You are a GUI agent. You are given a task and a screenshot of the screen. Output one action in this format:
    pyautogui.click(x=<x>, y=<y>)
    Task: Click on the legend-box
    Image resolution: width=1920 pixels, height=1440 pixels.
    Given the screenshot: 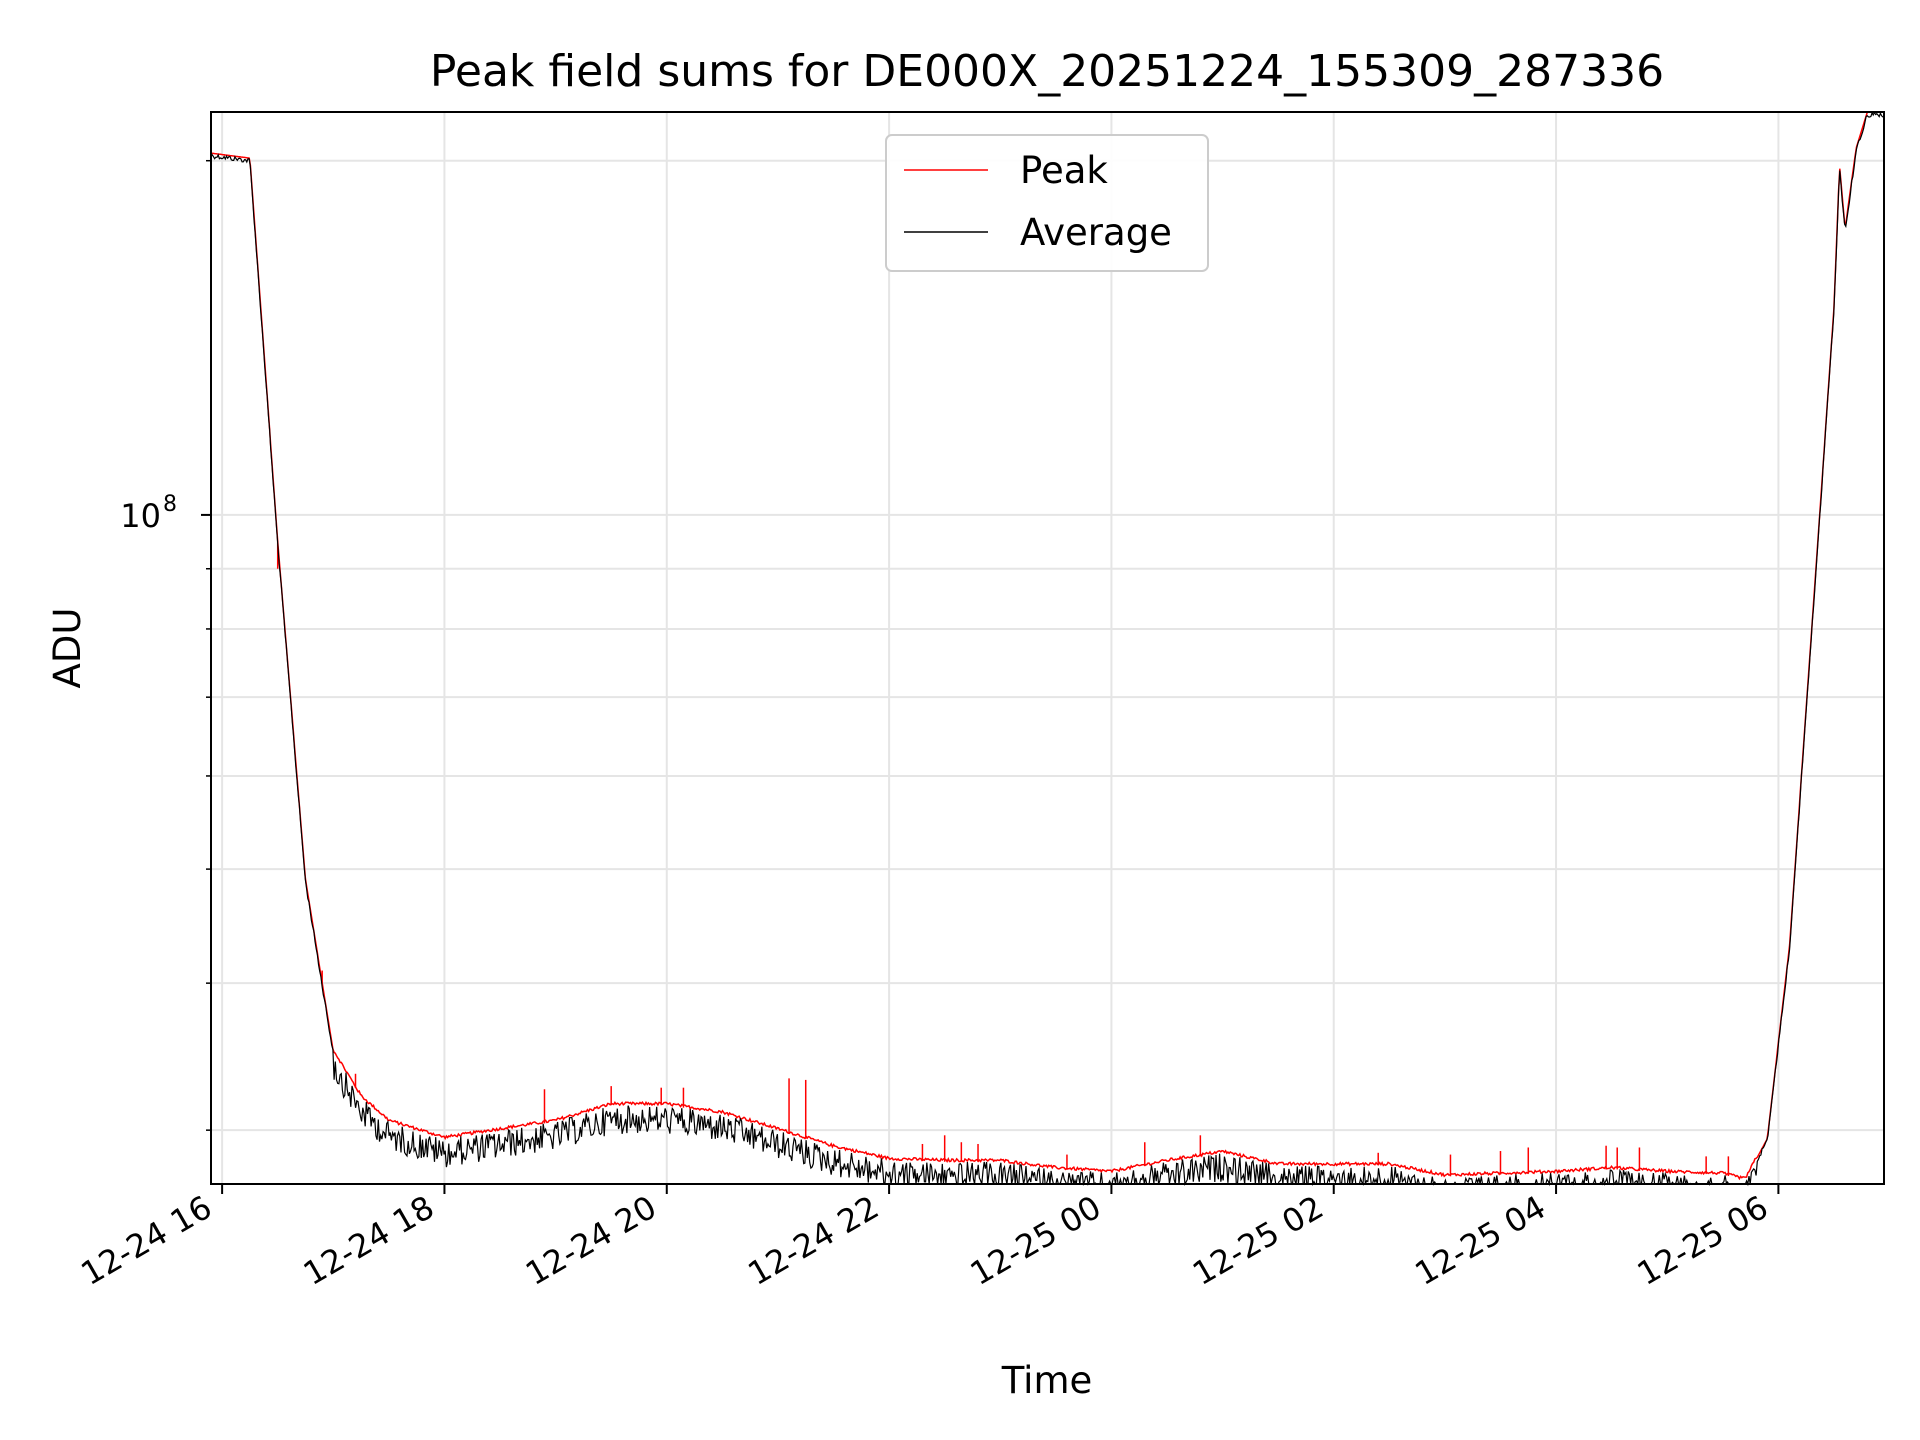 What is the action you would take?
    pyautogui.click(x=1047, y=203)
    